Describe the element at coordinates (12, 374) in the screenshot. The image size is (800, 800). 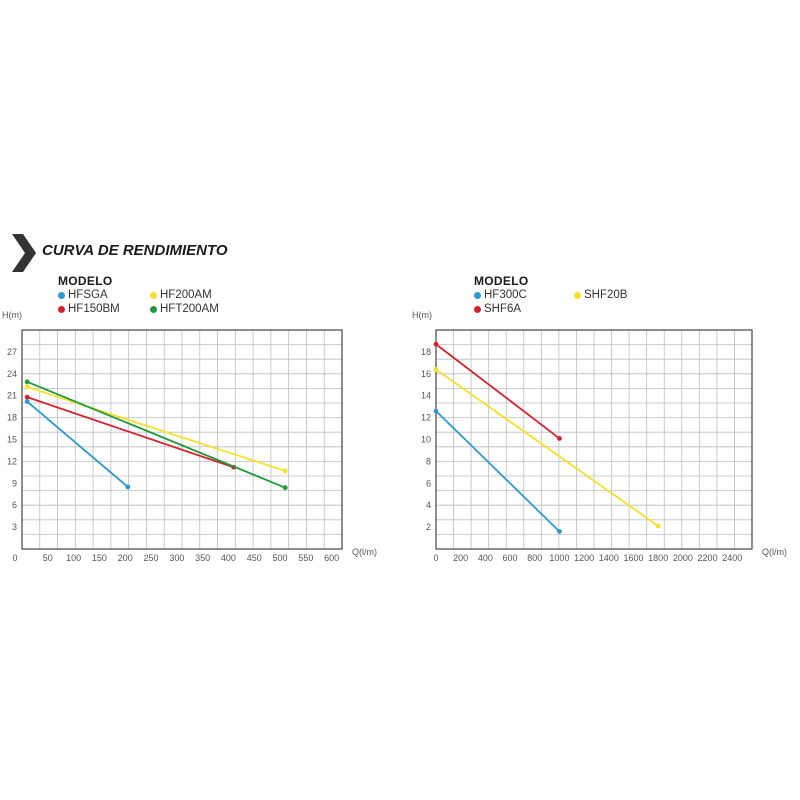
I see `y-tick-label: 24` at that location.